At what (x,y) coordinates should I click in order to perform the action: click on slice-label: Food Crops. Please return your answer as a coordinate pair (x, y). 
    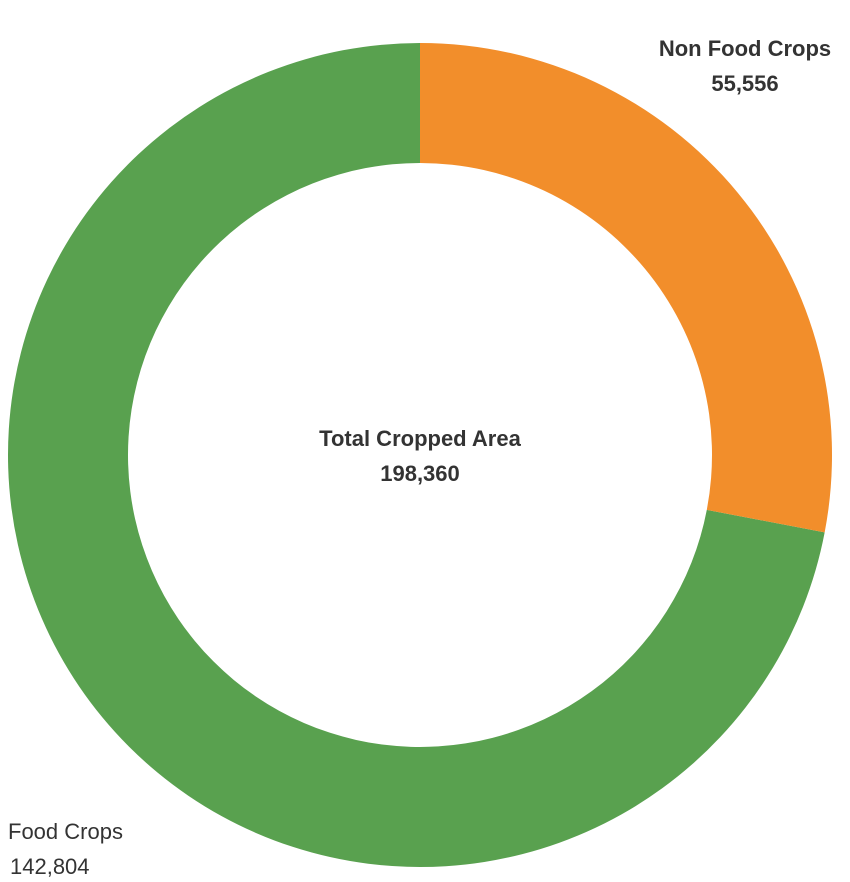
    Looking at the image, I should click on (65, 831).